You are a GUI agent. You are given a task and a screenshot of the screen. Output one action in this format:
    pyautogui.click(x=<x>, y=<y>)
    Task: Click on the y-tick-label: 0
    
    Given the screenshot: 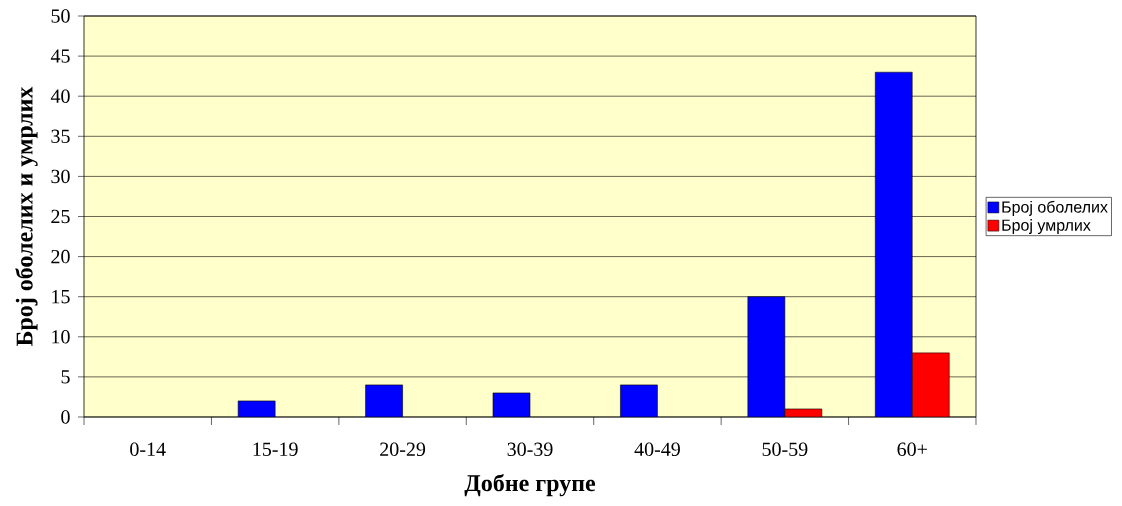 What is the action you would take?
    pyautogui.click(x=65, y=417)
    